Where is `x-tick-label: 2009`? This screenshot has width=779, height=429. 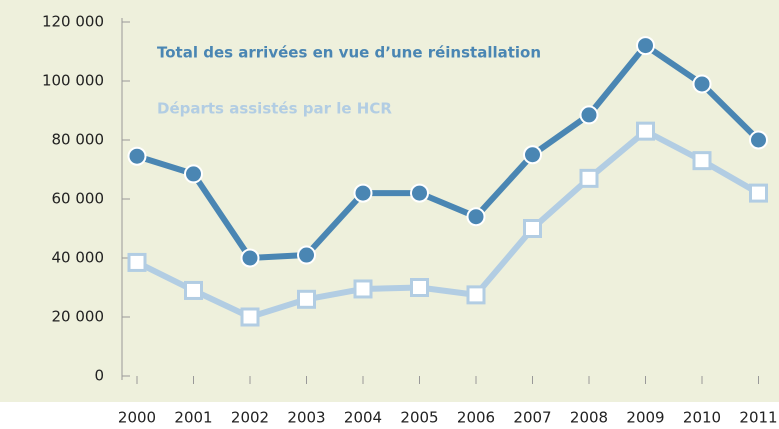 x-tick-label: 2009 is located at coordinates (645, 418).